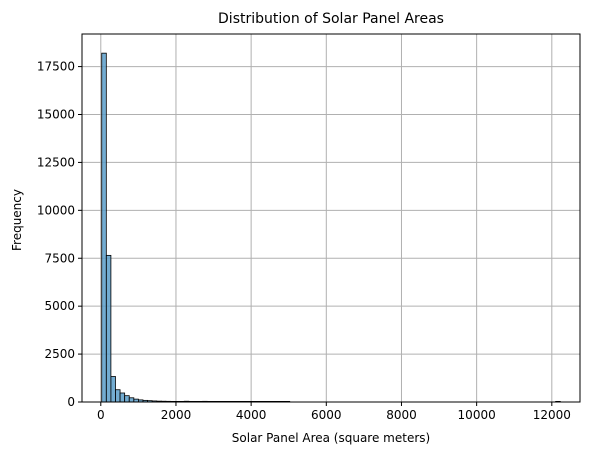  Describe the element at coordinates (101, 415) in the screenshot. I see `x-tick-label: 0` at that location.